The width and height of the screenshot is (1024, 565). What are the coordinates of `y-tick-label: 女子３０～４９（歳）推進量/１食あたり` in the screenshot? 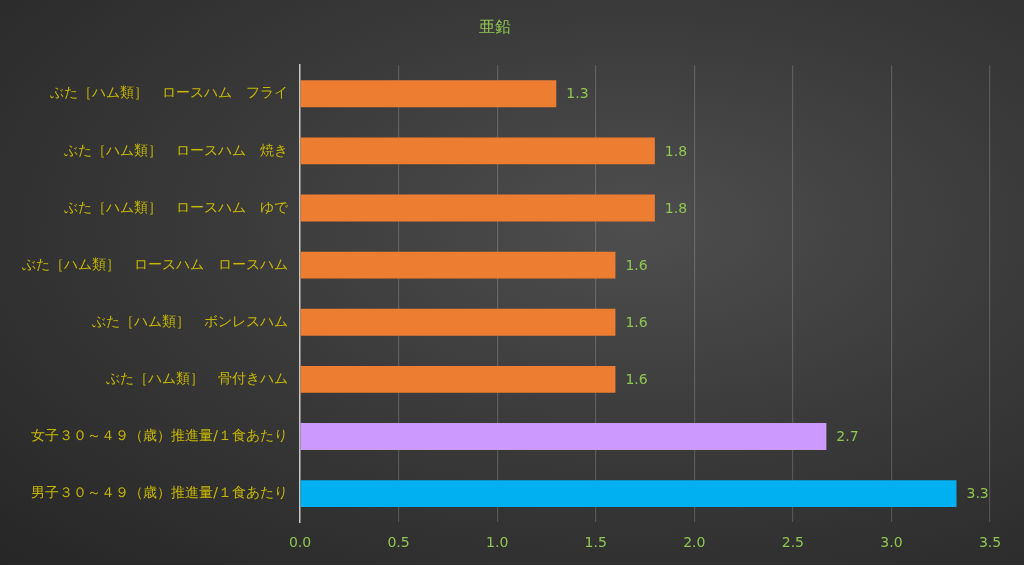 It's located at (159, 435).